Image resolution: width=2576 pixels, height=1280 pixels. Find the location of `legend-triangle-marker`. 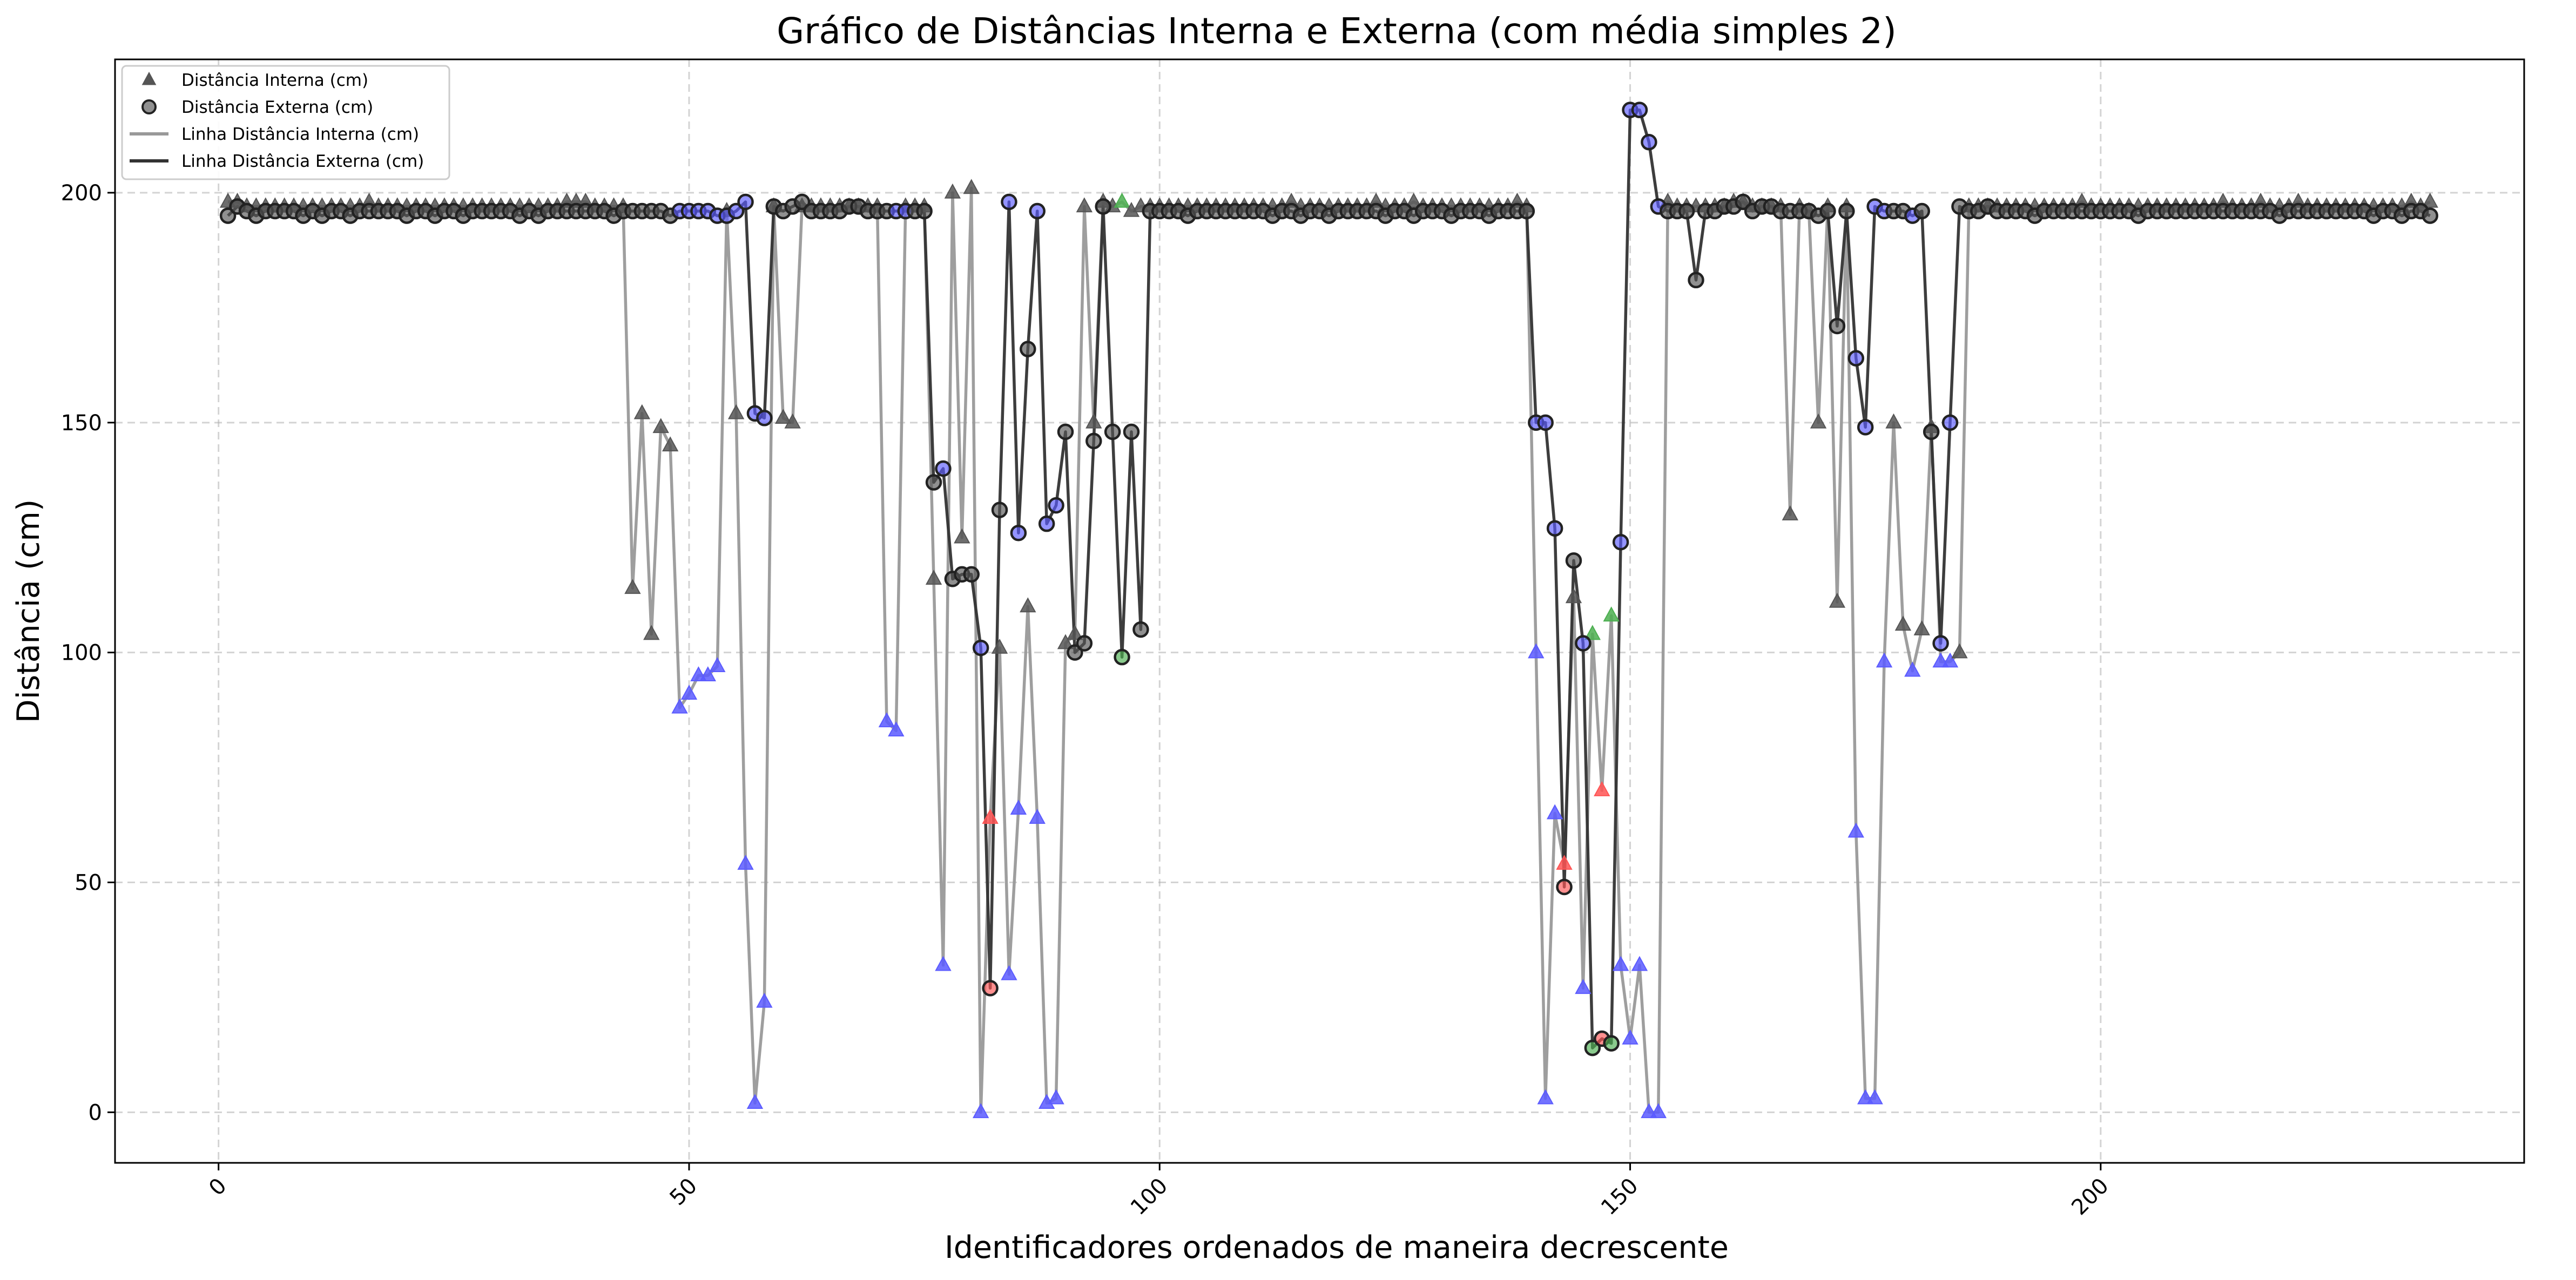

legend-triangle-marker is located at coordinates (149, 78).